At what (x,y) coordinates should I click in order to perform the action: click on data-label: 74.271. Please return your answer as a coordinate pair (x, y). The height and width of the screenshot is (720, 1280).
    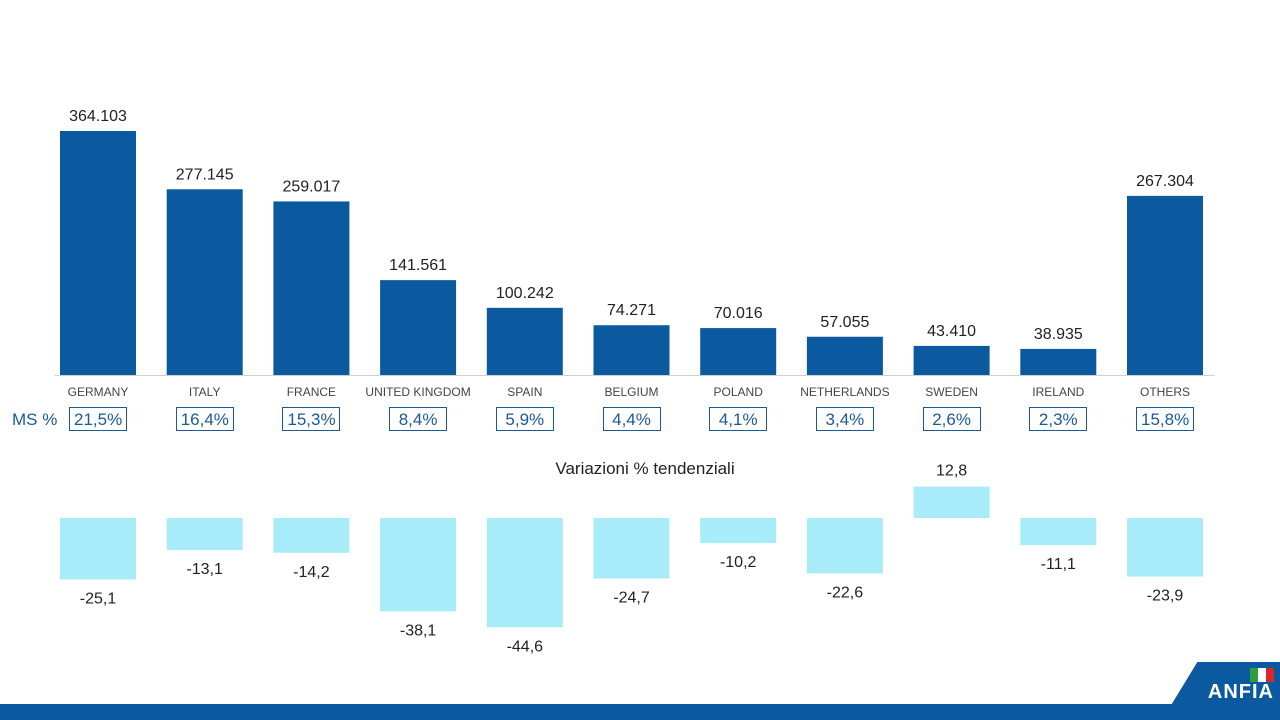
    Looking at the image, I should click on (631, 310).